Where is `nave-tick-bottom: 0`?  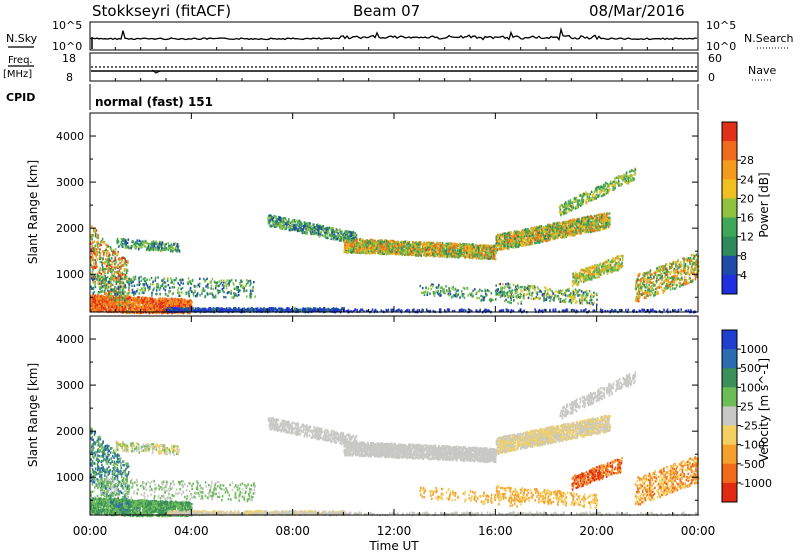 nave-tick-bottom: 0 is located at coordinates (711, 77).